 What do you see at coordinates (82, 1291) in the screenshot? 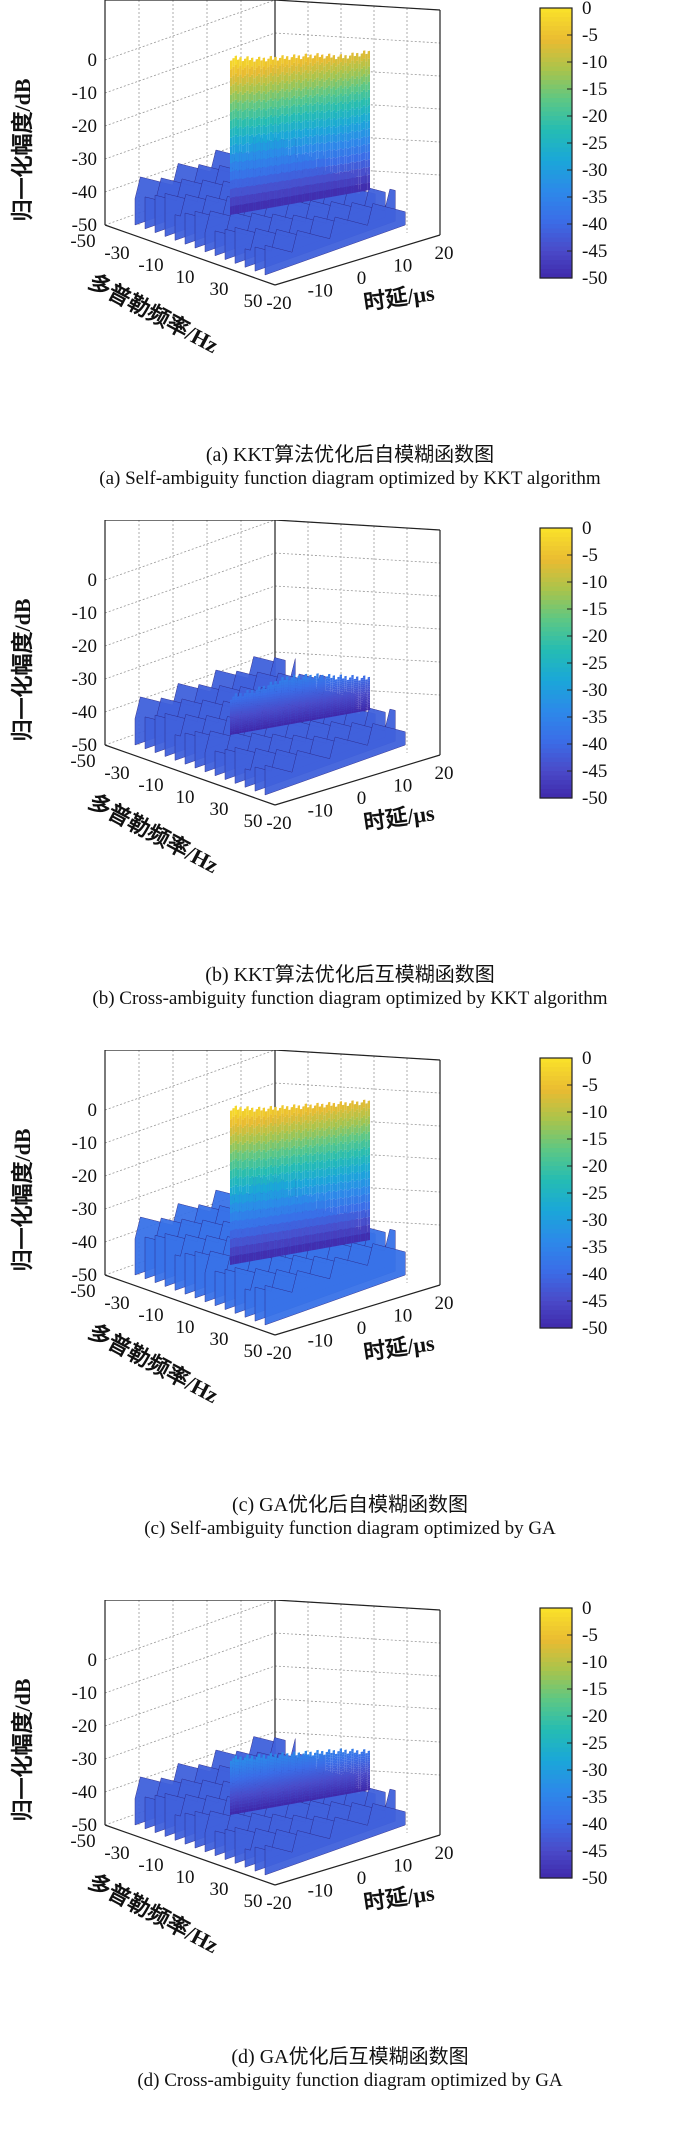
I see `doppler-tick-label: -50` at bounding box center [82, 1291].